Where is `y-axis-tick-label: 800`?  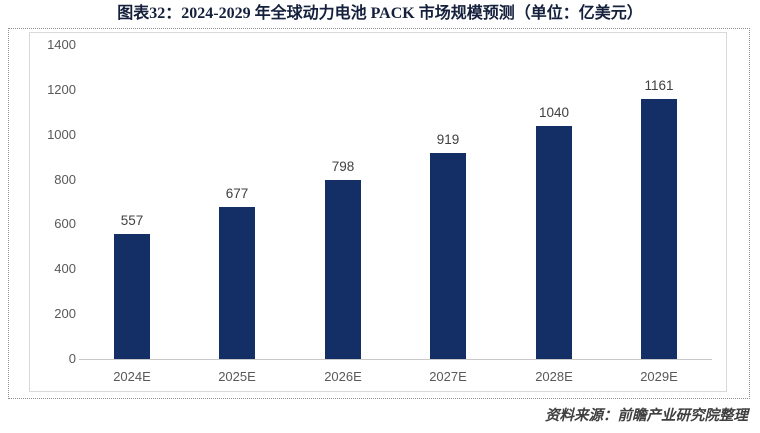 y-axis-tick-label: 800 is located at coordinates (65, 179).